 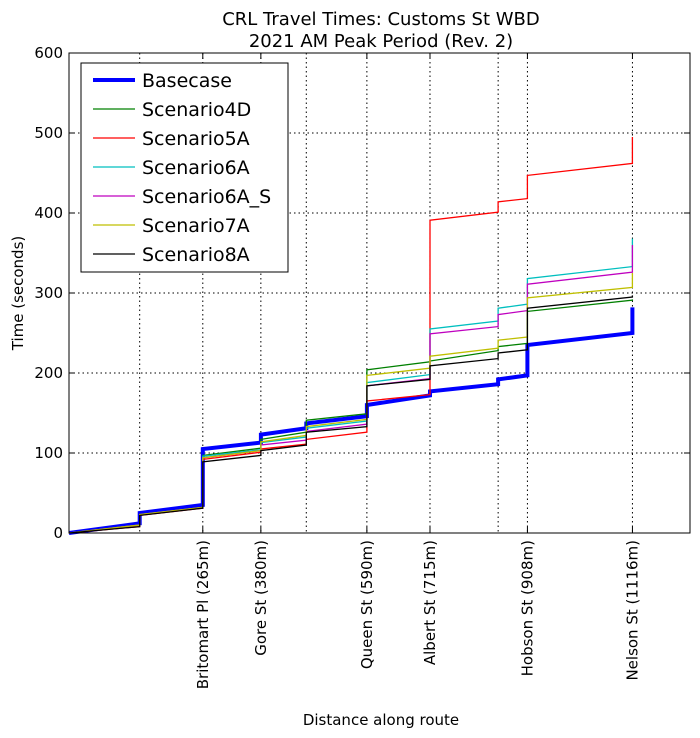 What do you see at coordinates (48, 213) in the screenshot?
I see `y-tick-label-4: 400` at bounding box center [48, 213].